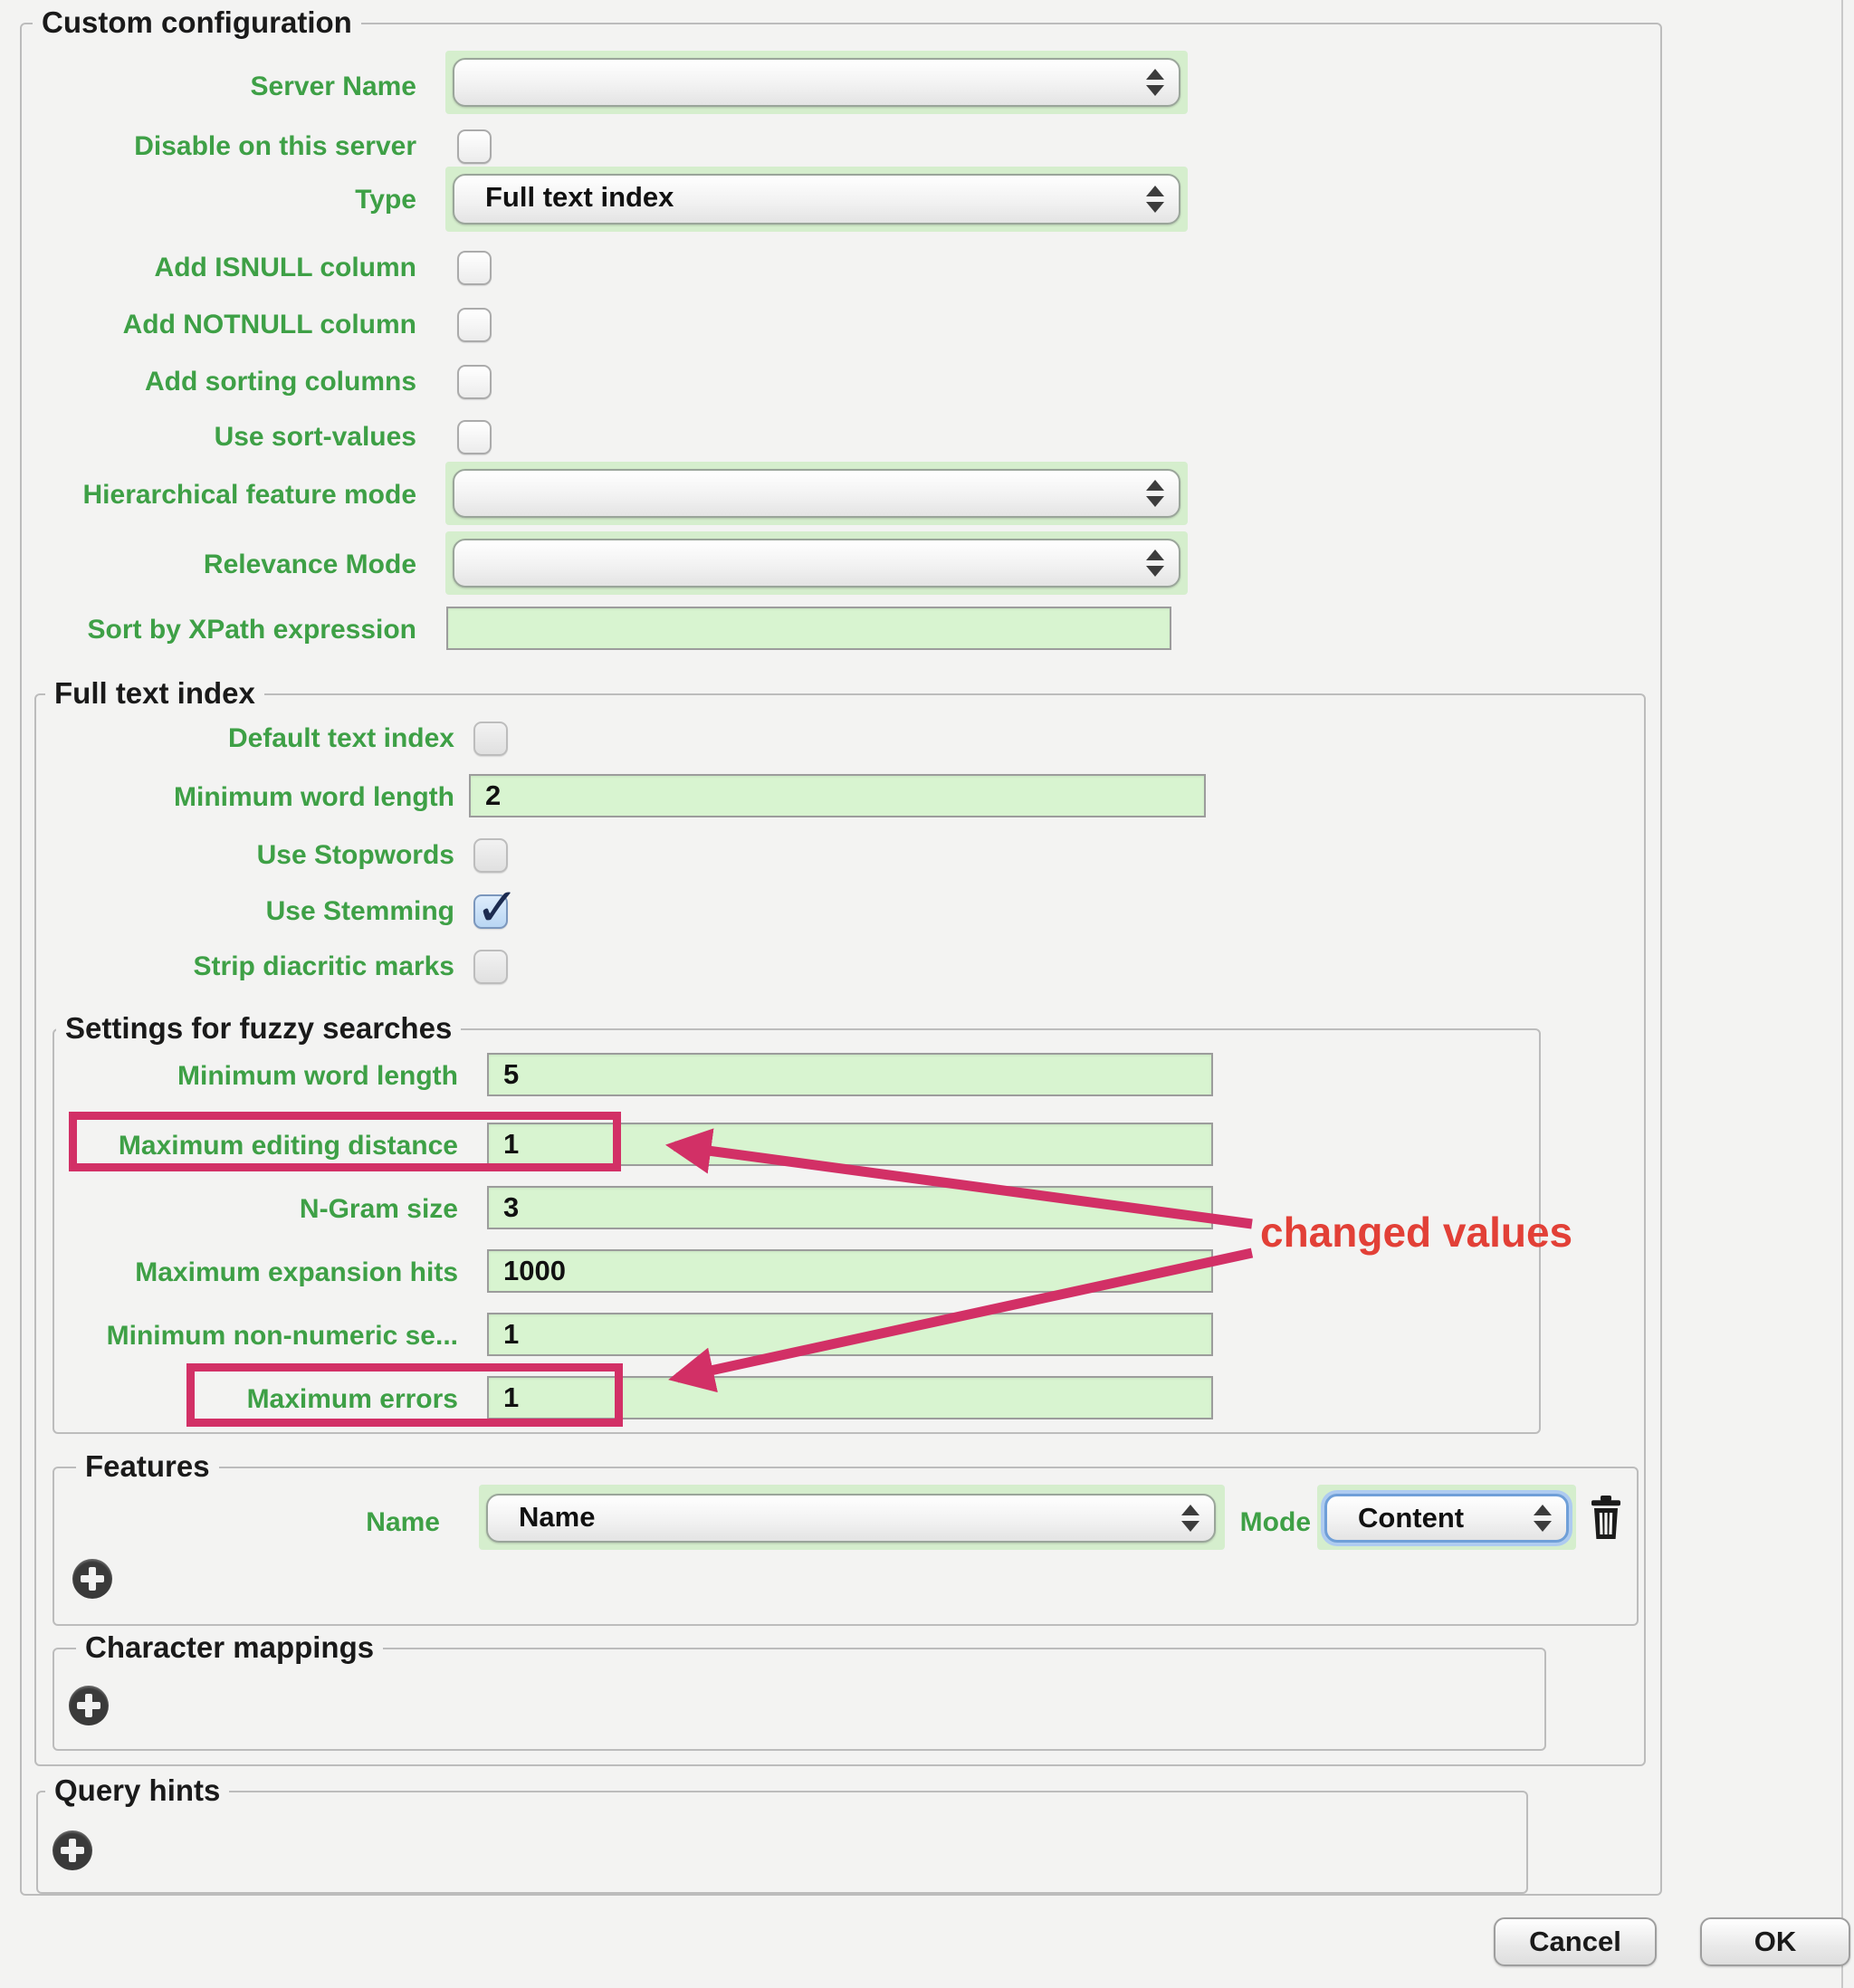 The image size is (1854, 1988). Describe the element at coordinates (490, 739) in the screenshot. I see `default-text-index-checkbox` at that location.